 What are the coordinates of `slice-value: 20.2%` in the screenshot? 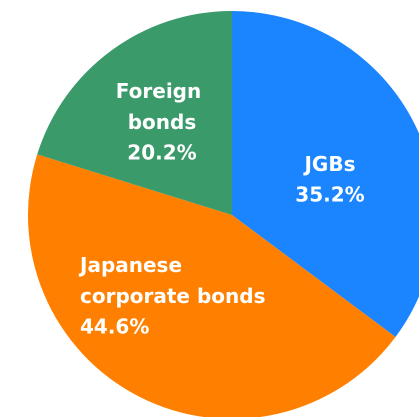 It's located at (161, 153).